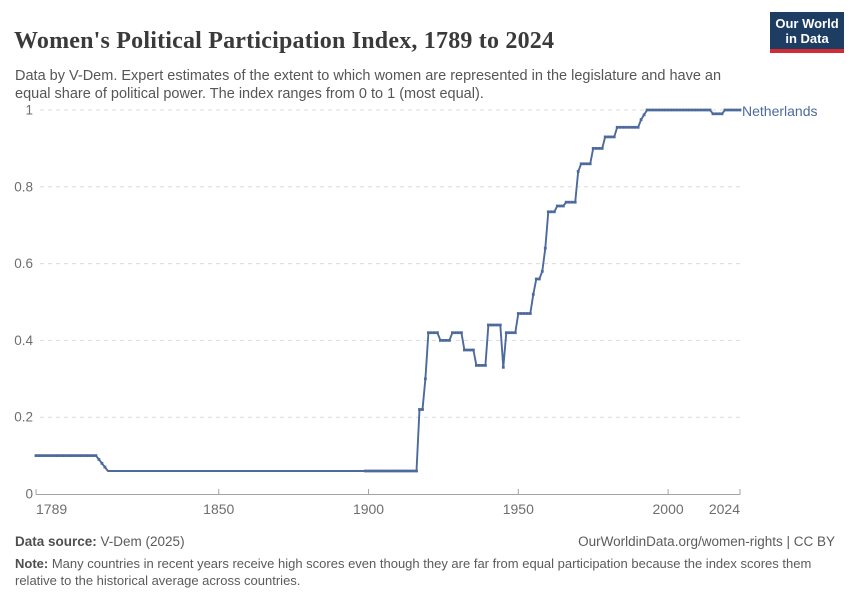  Describe the element at coordinates (23, 263) in the screenshot. I see `y-tick-label: 0.6` at that location.